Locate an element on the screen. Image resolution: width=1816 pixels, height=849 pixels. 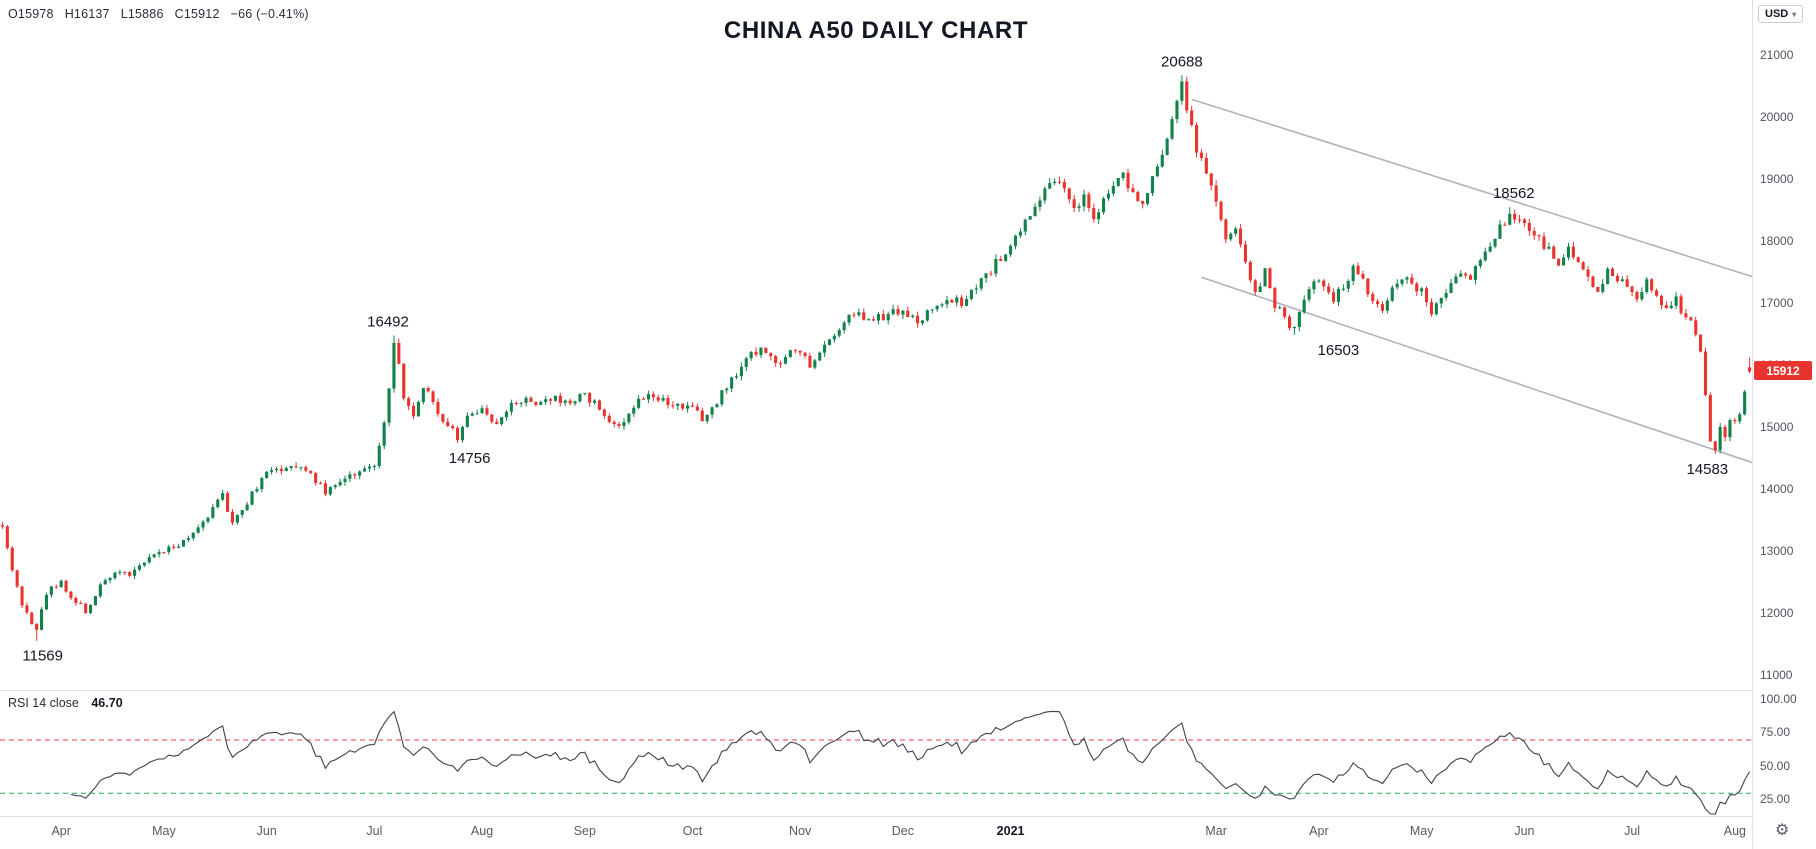
price-tick-label: 13000 is located at coordinates (1777, 551).